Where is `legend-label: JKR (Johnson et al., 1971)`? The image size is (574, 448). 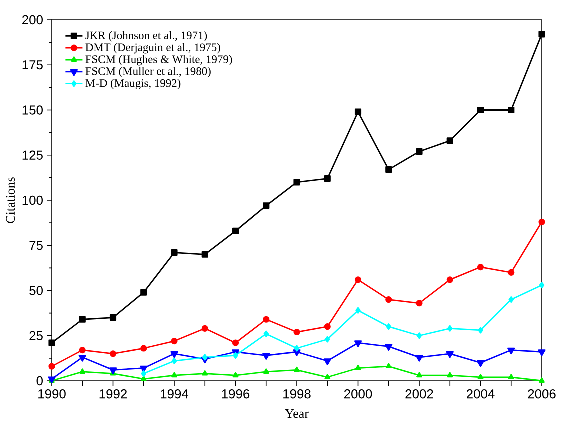
legend-label: JKR (Johnson et al., 1971) is located at coordinates (147, 36).